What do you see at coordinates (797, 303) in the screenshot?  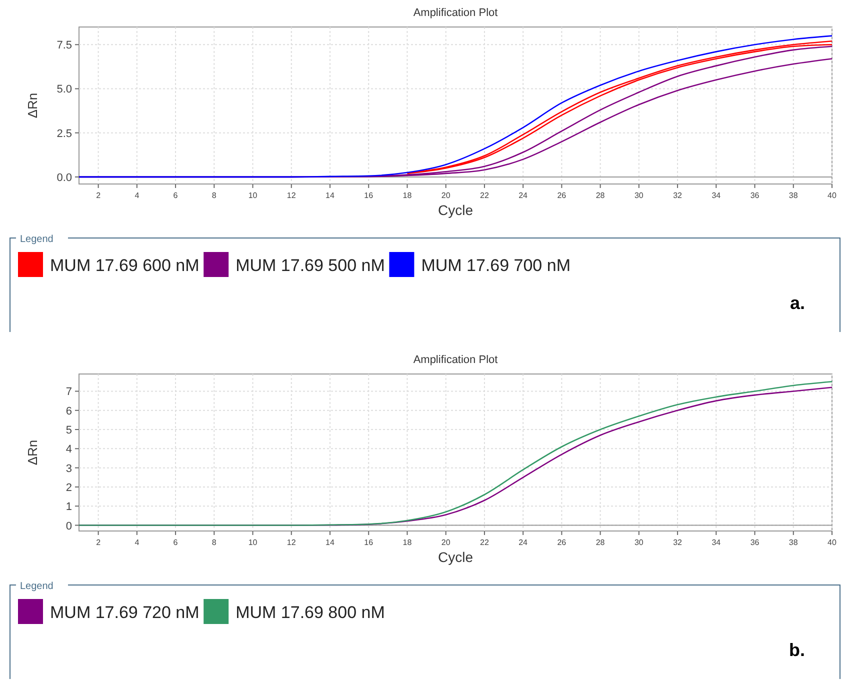 I see `text: a.` at bounding box center [797, 303].